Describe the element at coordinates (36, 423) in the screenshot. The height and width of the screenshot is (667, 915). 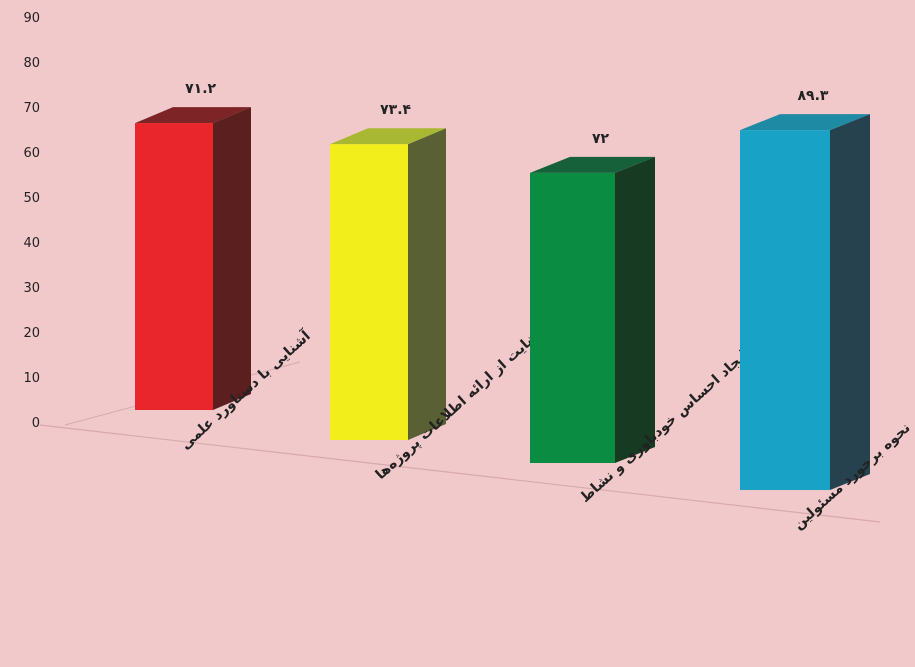
I see `y-tick-label: 0` at that location.